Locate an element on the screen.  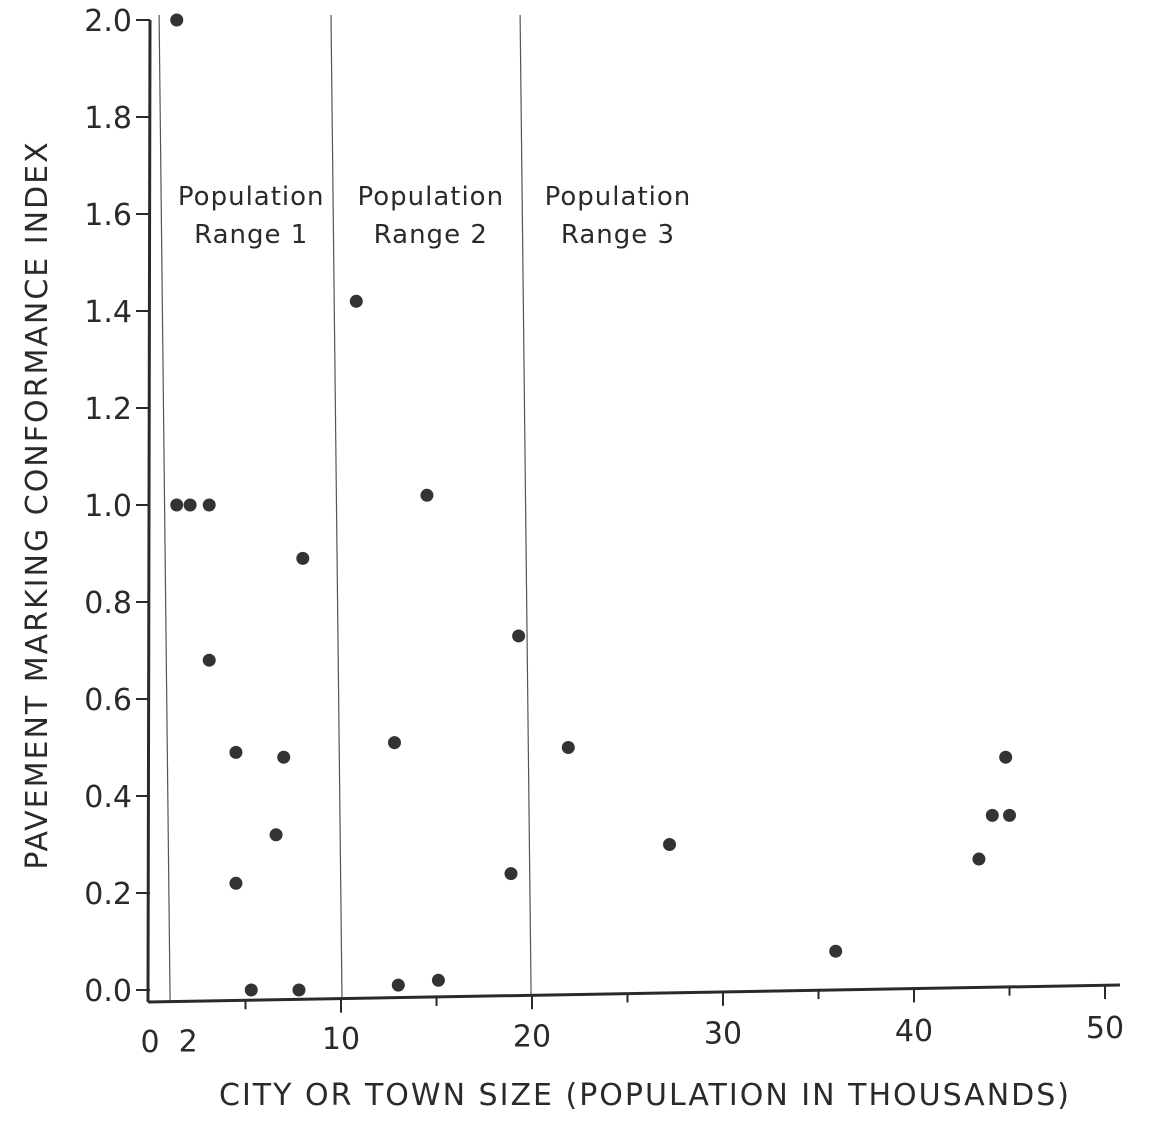
x-tick-label: 20 is located at coordinates (532, 1036).